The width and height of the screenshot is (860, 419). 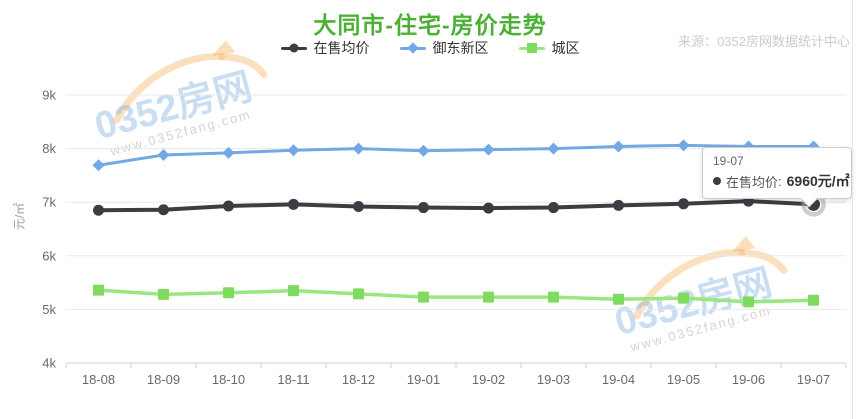 I want to click on diamond-marker-icon, so click(x=412, y=48).